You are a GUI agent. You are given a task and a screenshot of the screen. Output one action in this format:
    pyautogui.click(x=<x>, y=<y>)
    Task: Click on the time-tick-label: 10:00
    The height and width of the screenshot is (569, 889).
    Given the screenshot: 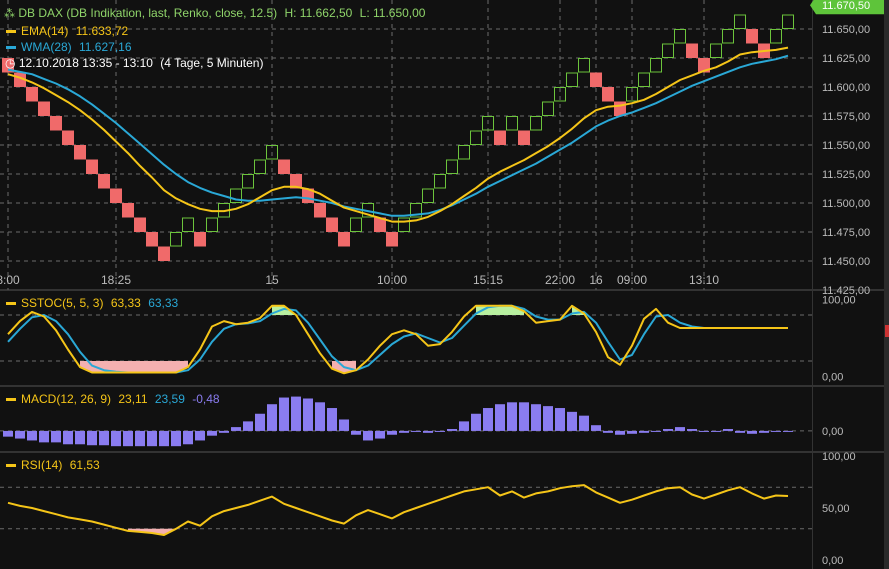 What is the action you would take?
    pyautogui.click(x=392, y=280)
    